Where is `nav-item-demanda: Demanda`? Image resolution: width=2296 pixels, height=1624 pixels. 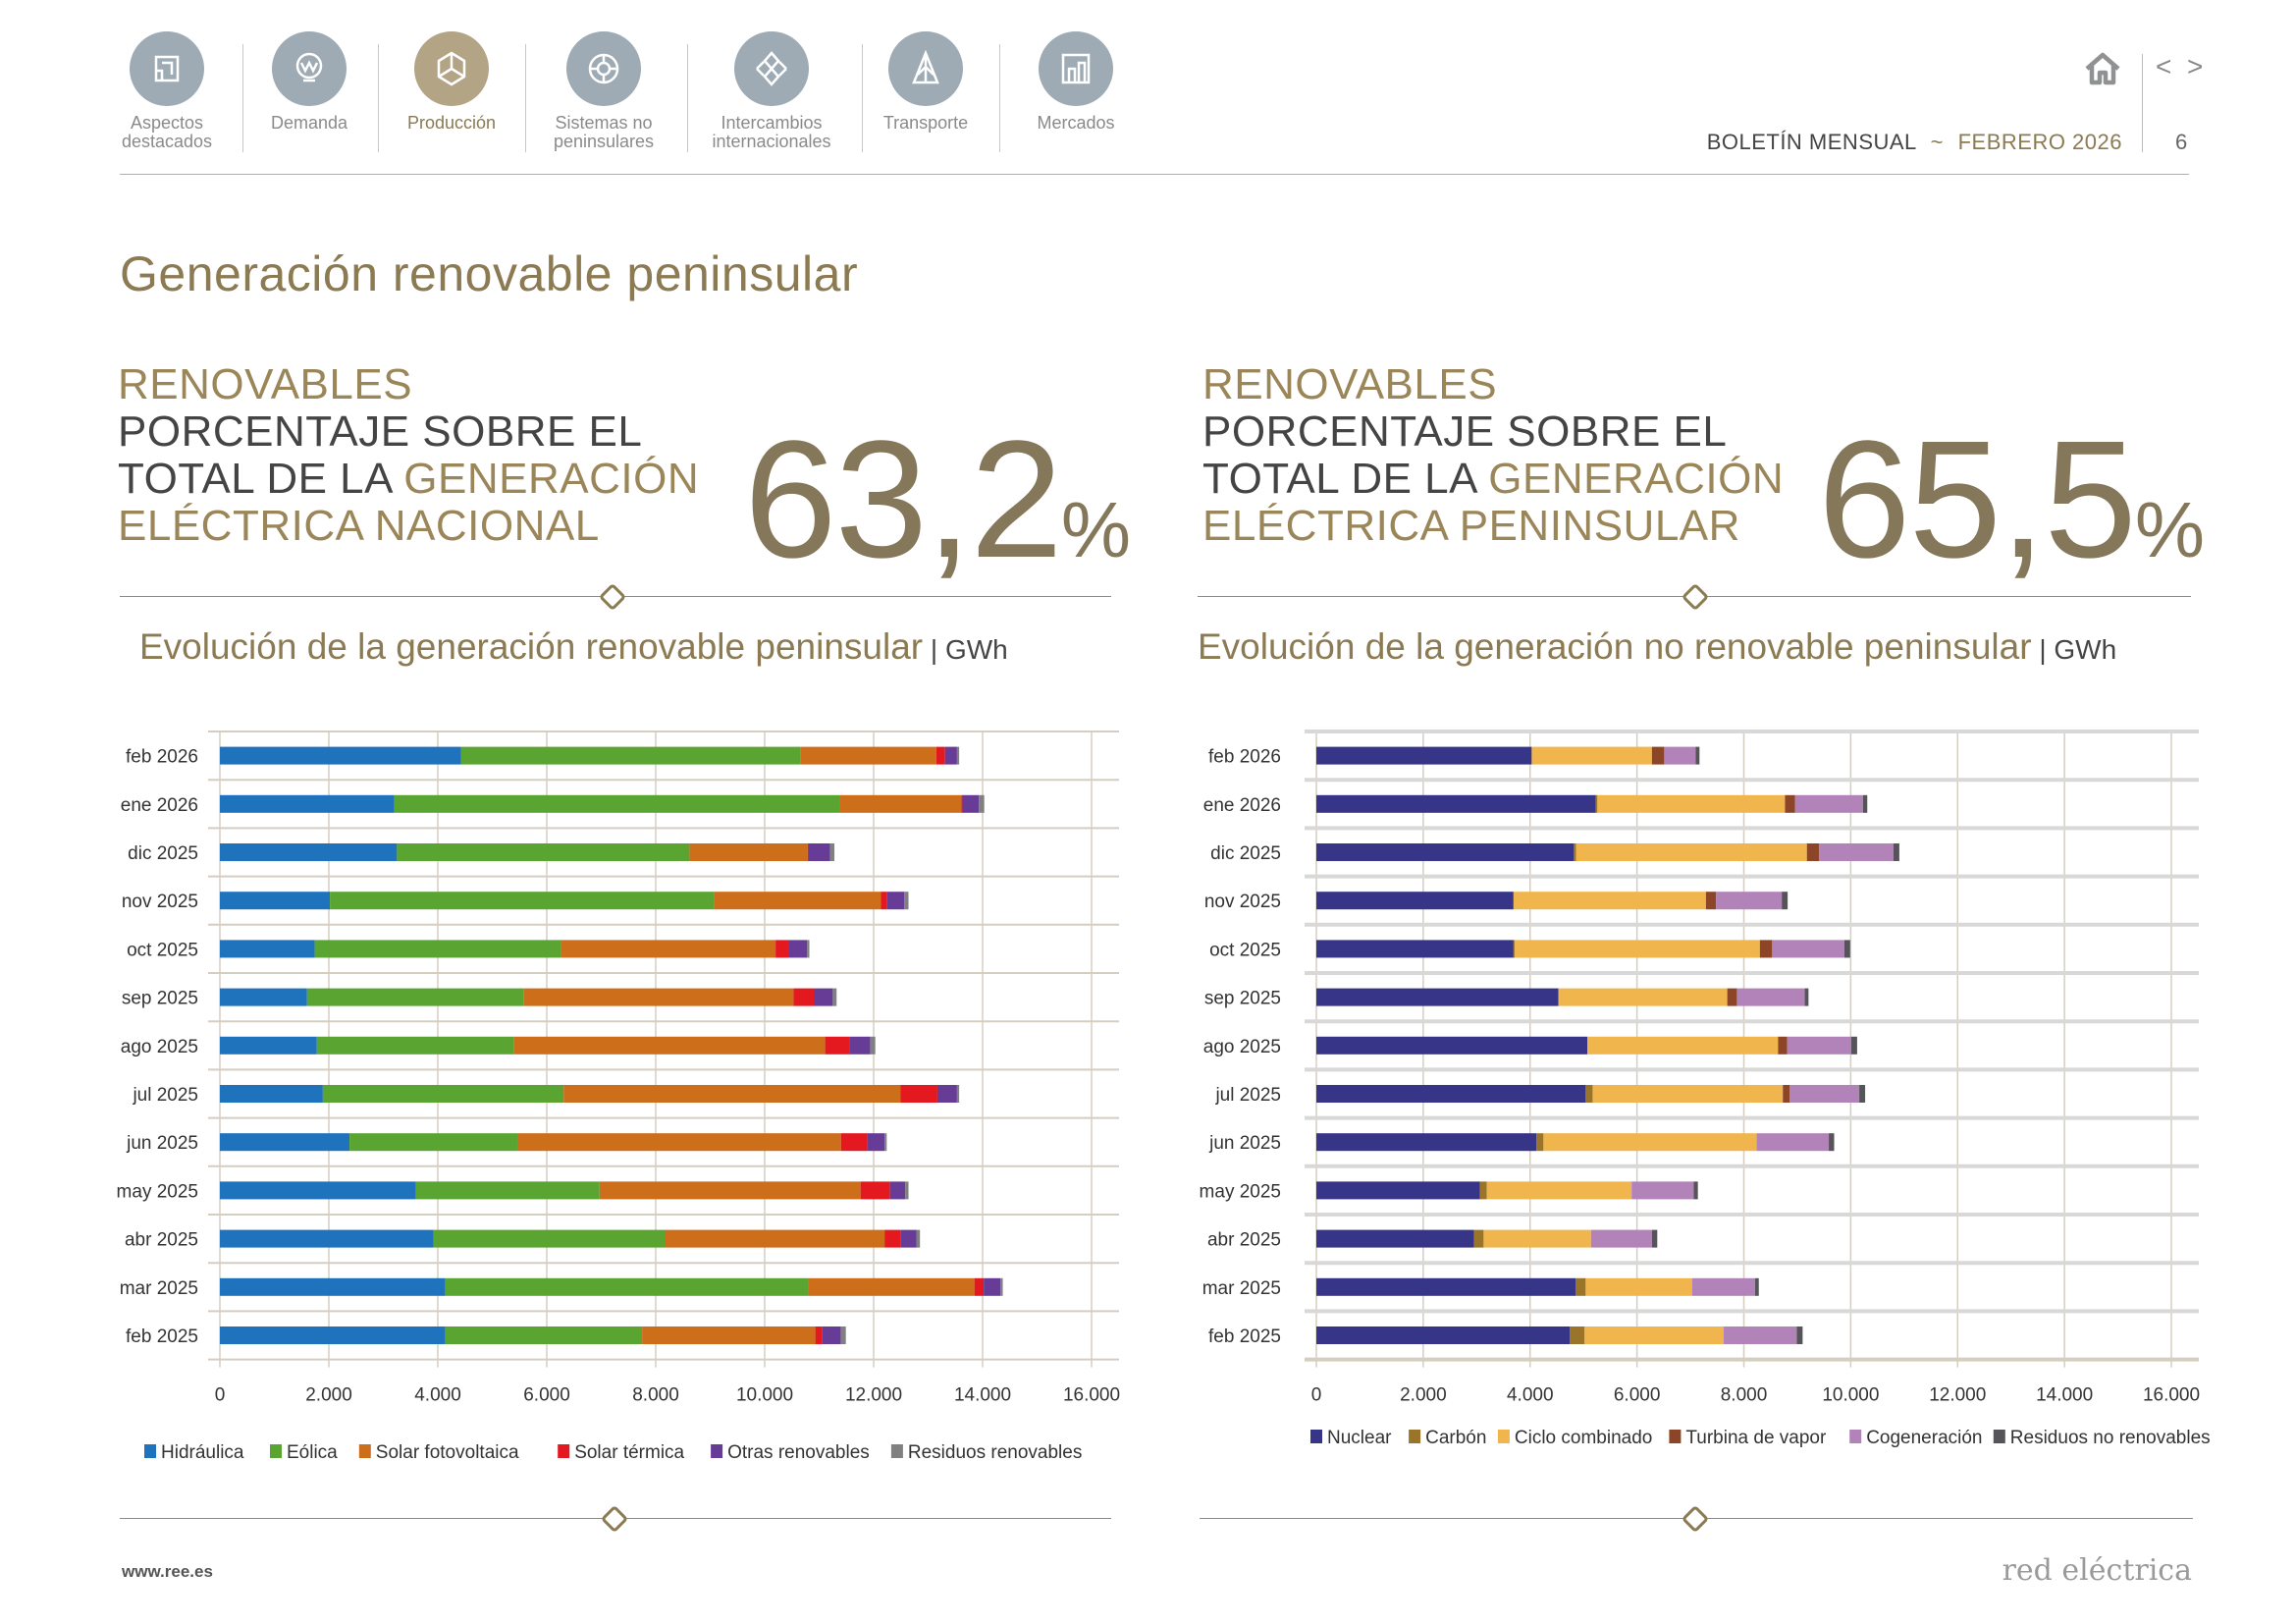 nav-item-demanda: Demanda is located at coordinates (309, 82).